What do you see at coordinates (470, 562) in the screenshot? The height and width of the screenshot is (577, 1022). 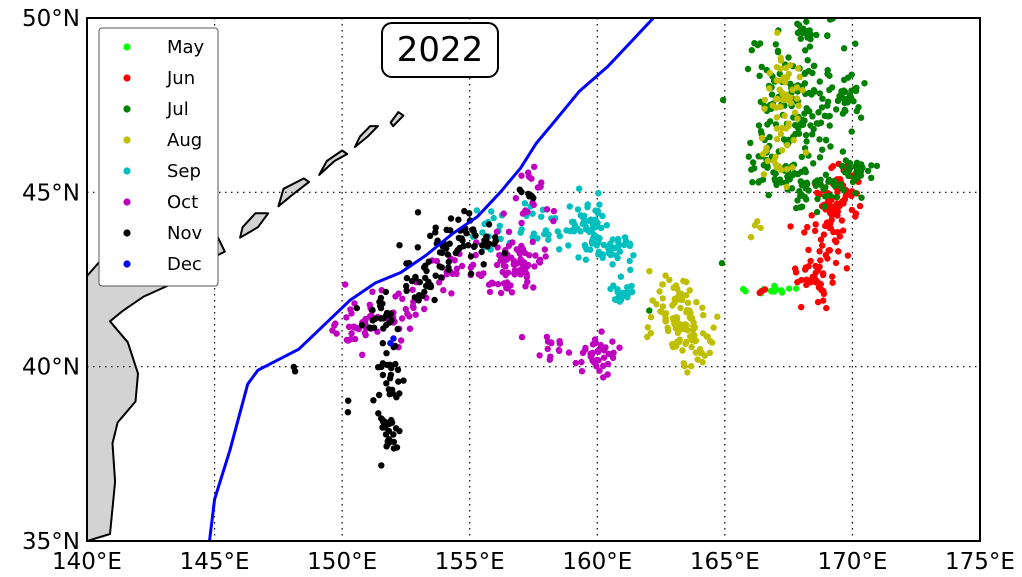 I see `x-tick-label: 155°E` at bounding box center [470, 562].